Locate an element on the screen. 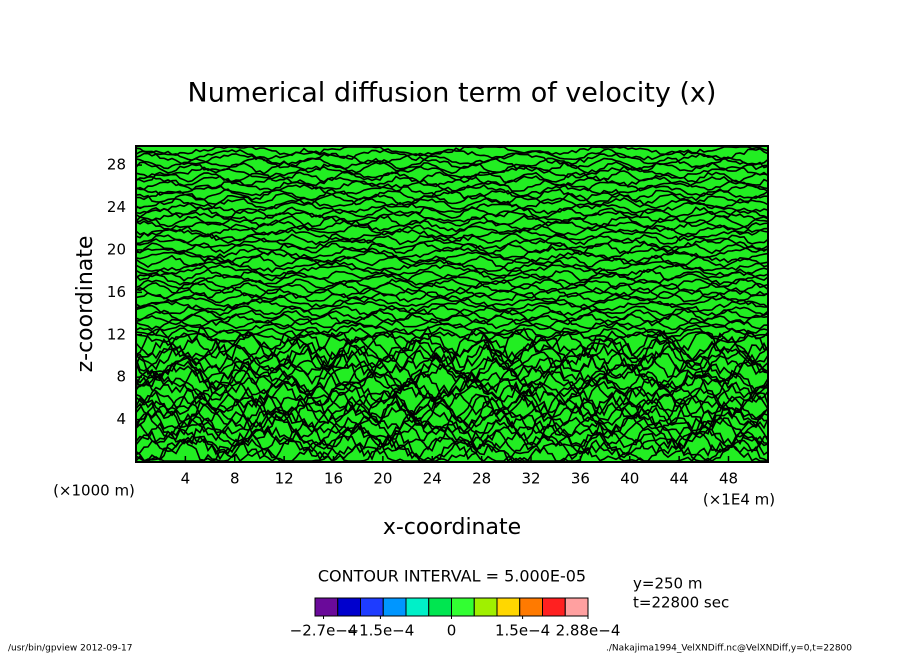 The image size is (904, 654). x-tick-label: 12 is located at coordinates (284, 479).